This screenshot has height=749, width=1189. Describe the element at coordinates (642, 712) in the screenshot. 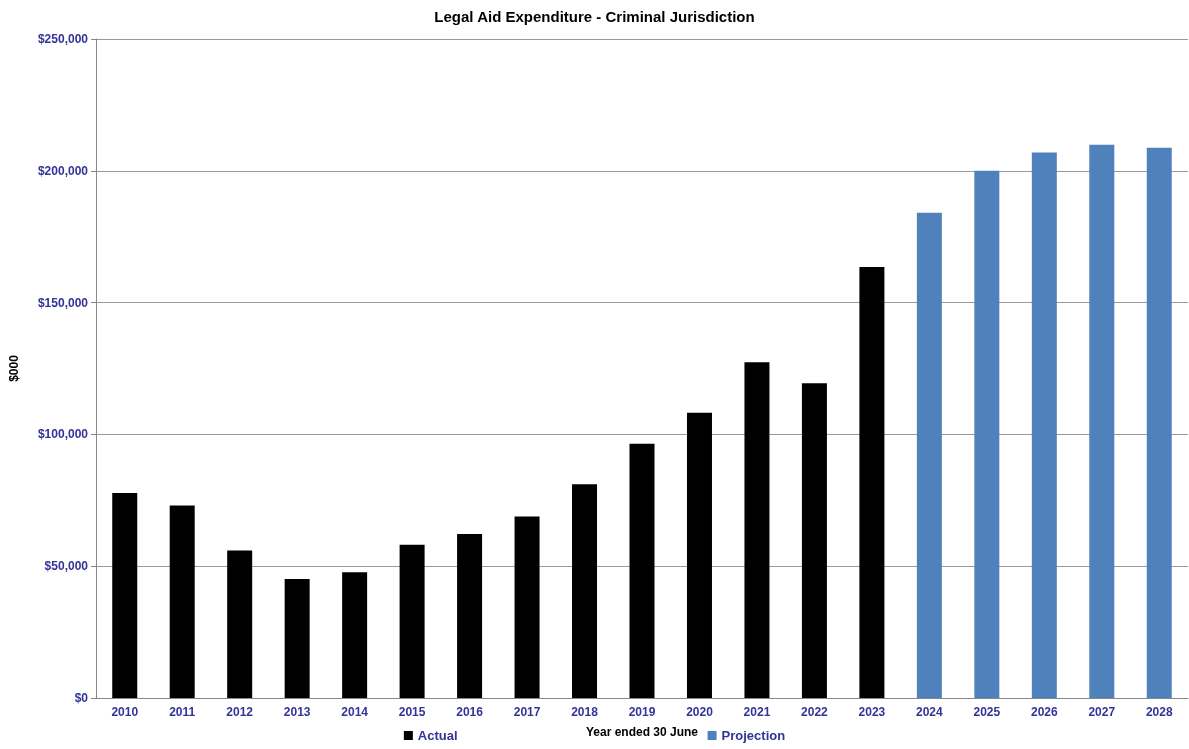

I see `x-tick-label: 2019` at that location.